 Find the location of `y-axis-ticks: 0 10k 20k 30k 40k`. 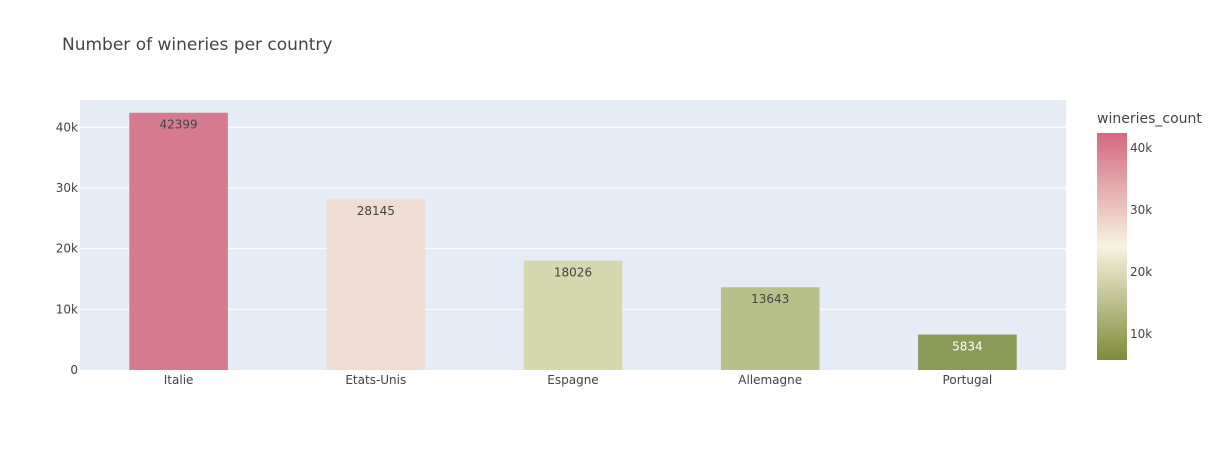

y-axis-ticks: 0 10k 20k 30k 40k is located at coordinates (67, 248).